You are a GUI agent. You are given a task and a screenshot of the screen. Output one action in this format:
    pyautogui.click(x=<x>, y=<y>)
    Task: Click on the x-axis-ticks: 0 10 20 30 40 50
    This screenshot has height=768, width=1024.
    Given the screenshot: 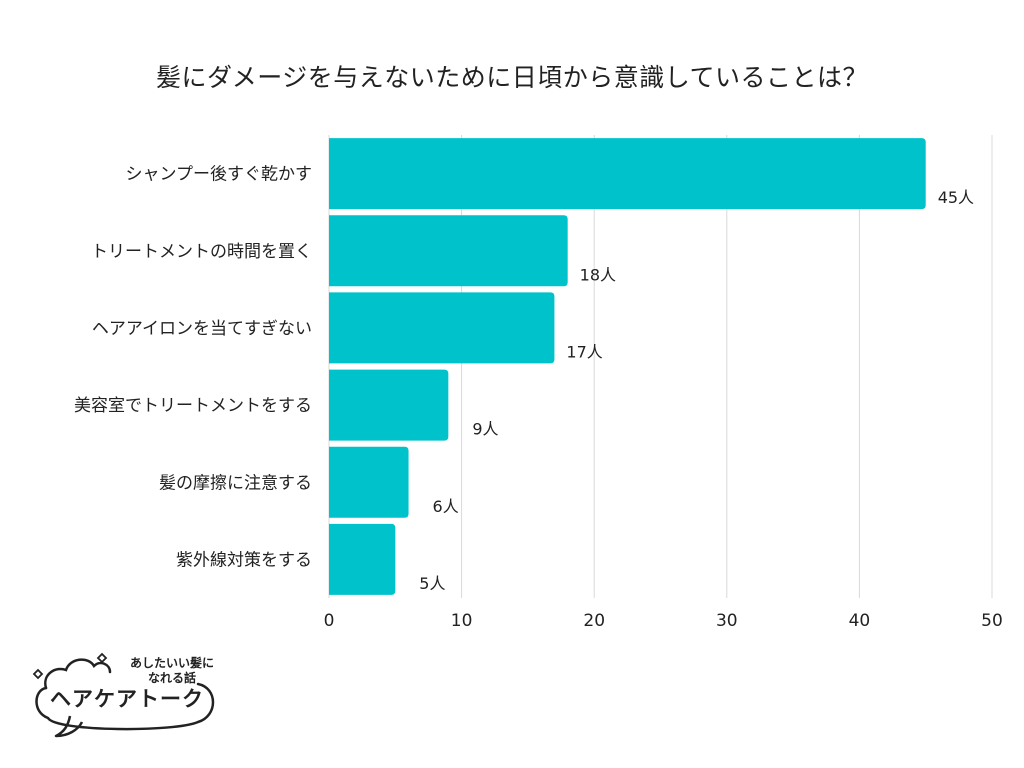 What is the action you would take?
    pyautogui.click(x=663, y=621)
    